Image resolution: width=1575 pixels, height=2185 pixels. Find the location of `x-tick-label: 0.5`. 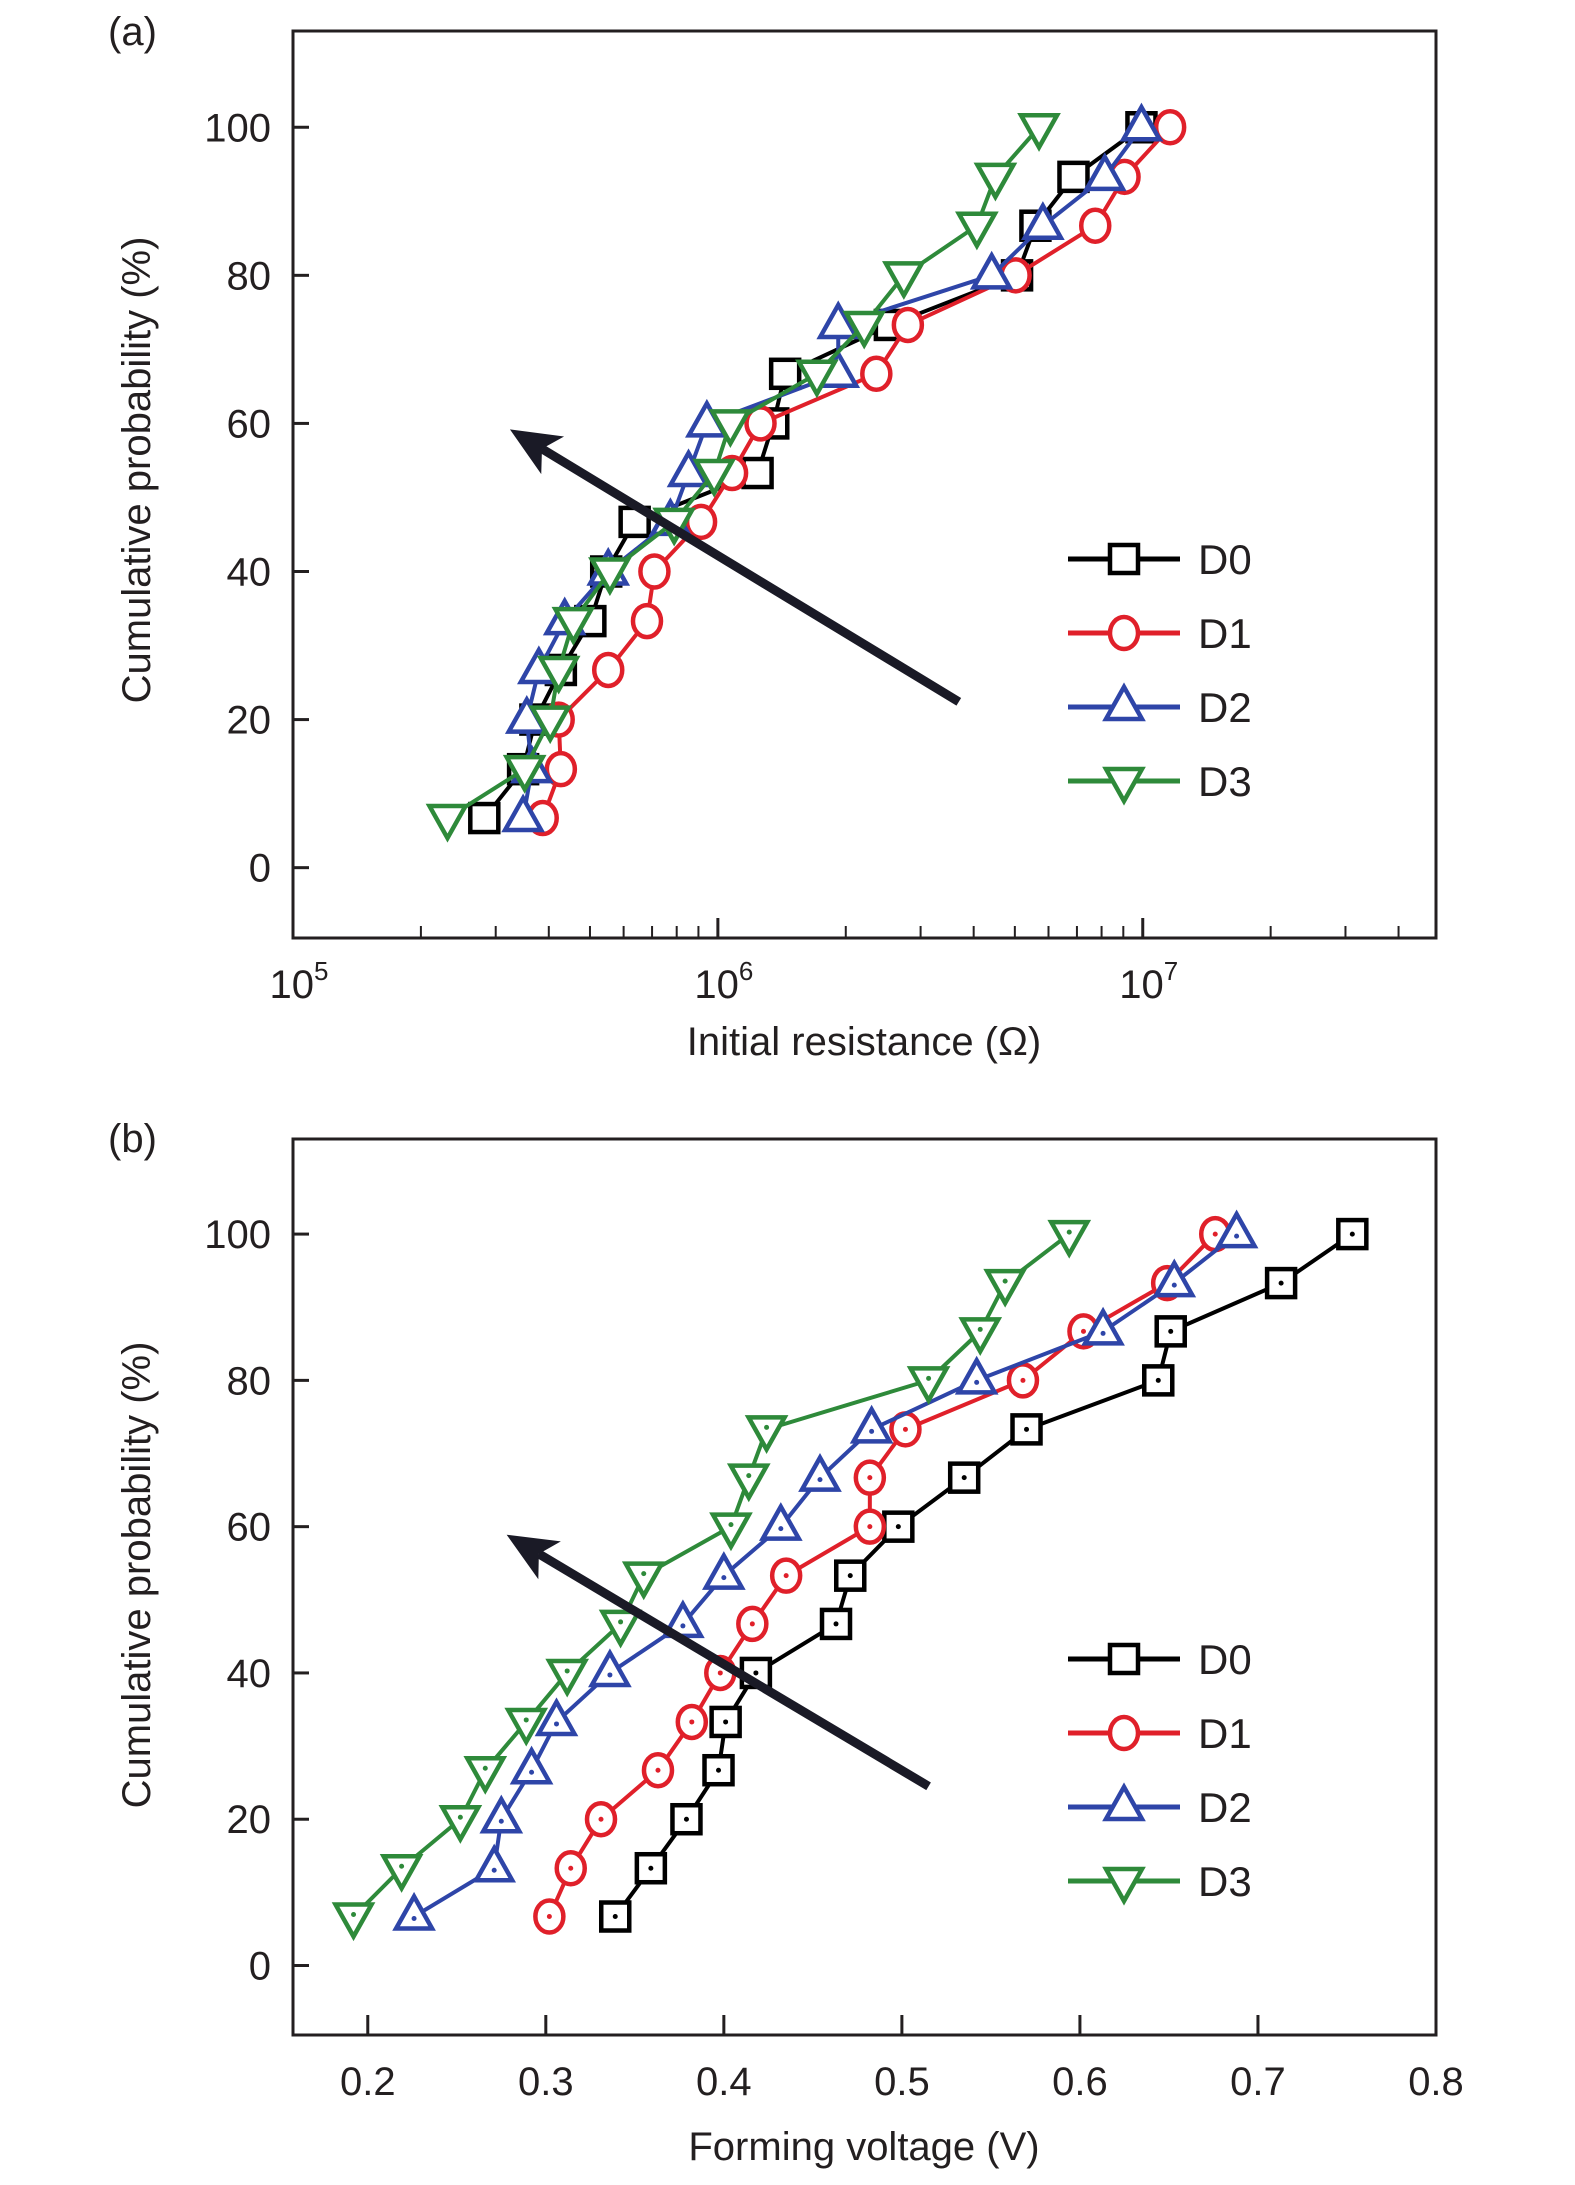

x-tick-label: 0.5 is located at coordinates (902, 2082).